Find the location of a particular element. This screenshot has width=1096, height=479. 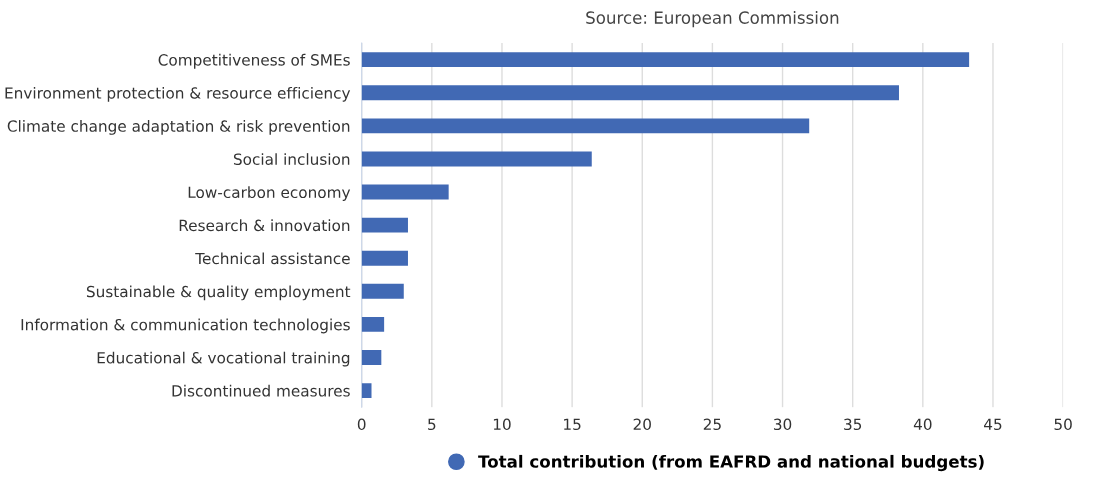

y-tick-label: Educational & vocational training is located at coordinates (223, 359).